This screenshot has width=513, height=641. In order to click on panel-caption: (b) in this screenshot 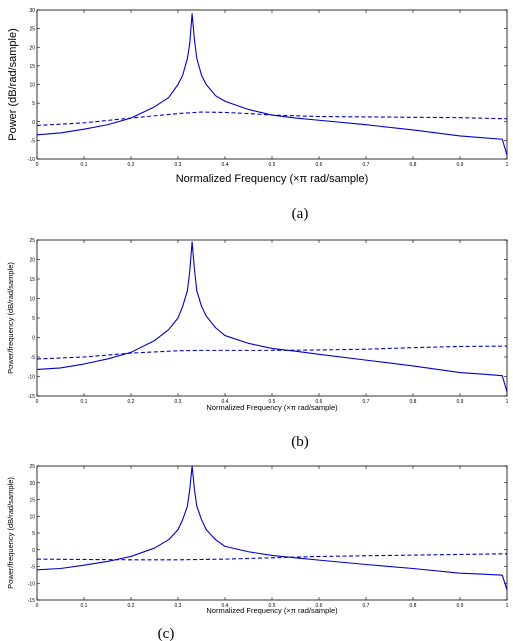, I will do `click(300, 442)`.